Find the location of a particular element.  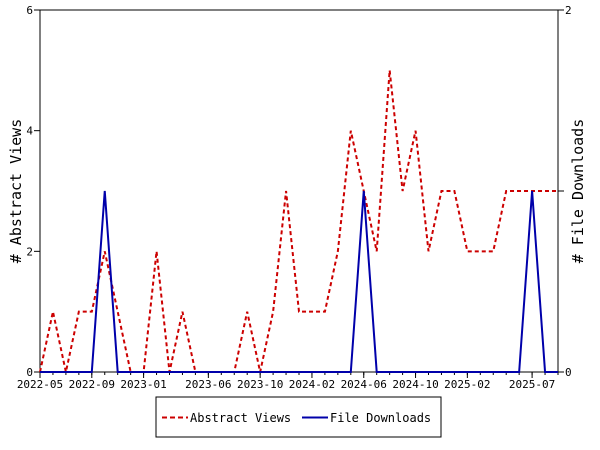

legend: Abstract Views File Downloads is located at coordinates (298, 417).